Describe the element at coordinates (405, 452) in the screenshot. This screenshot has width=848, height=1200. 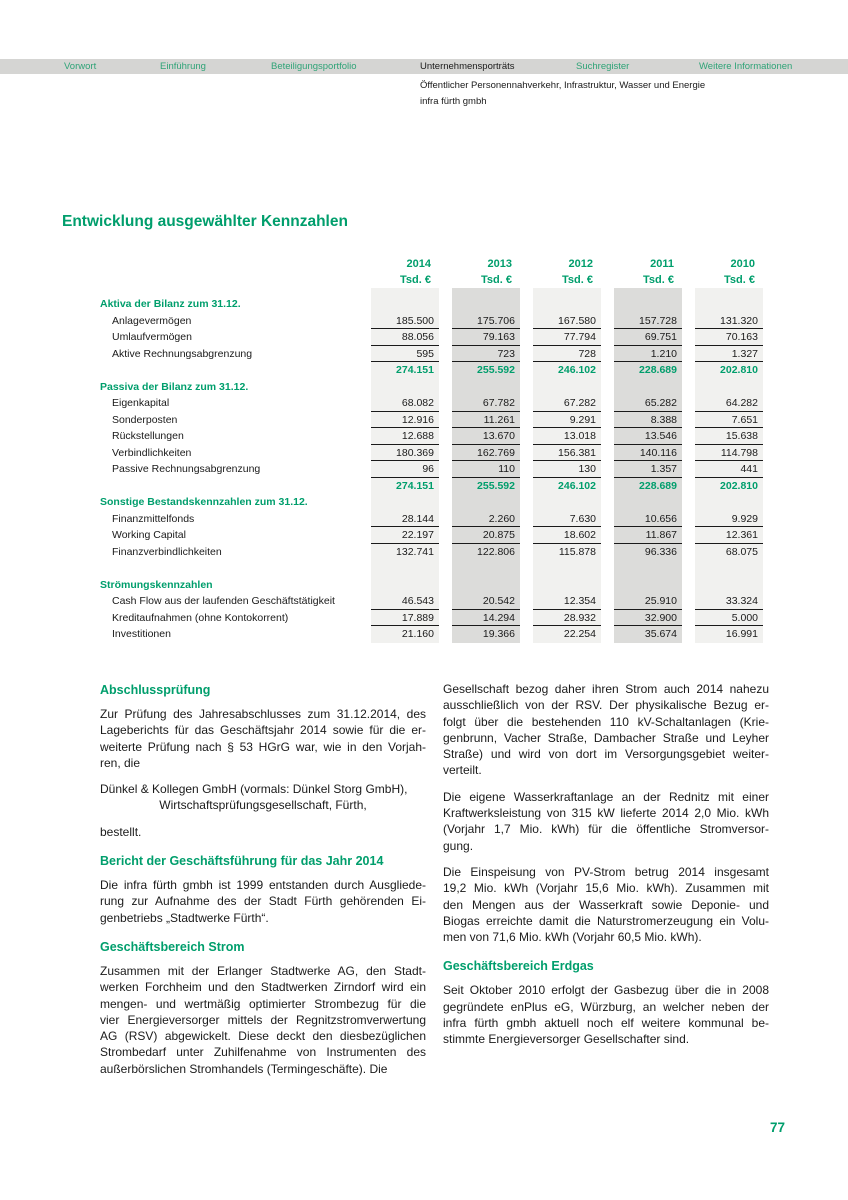
I see `table-cell: 180.369` at that location.